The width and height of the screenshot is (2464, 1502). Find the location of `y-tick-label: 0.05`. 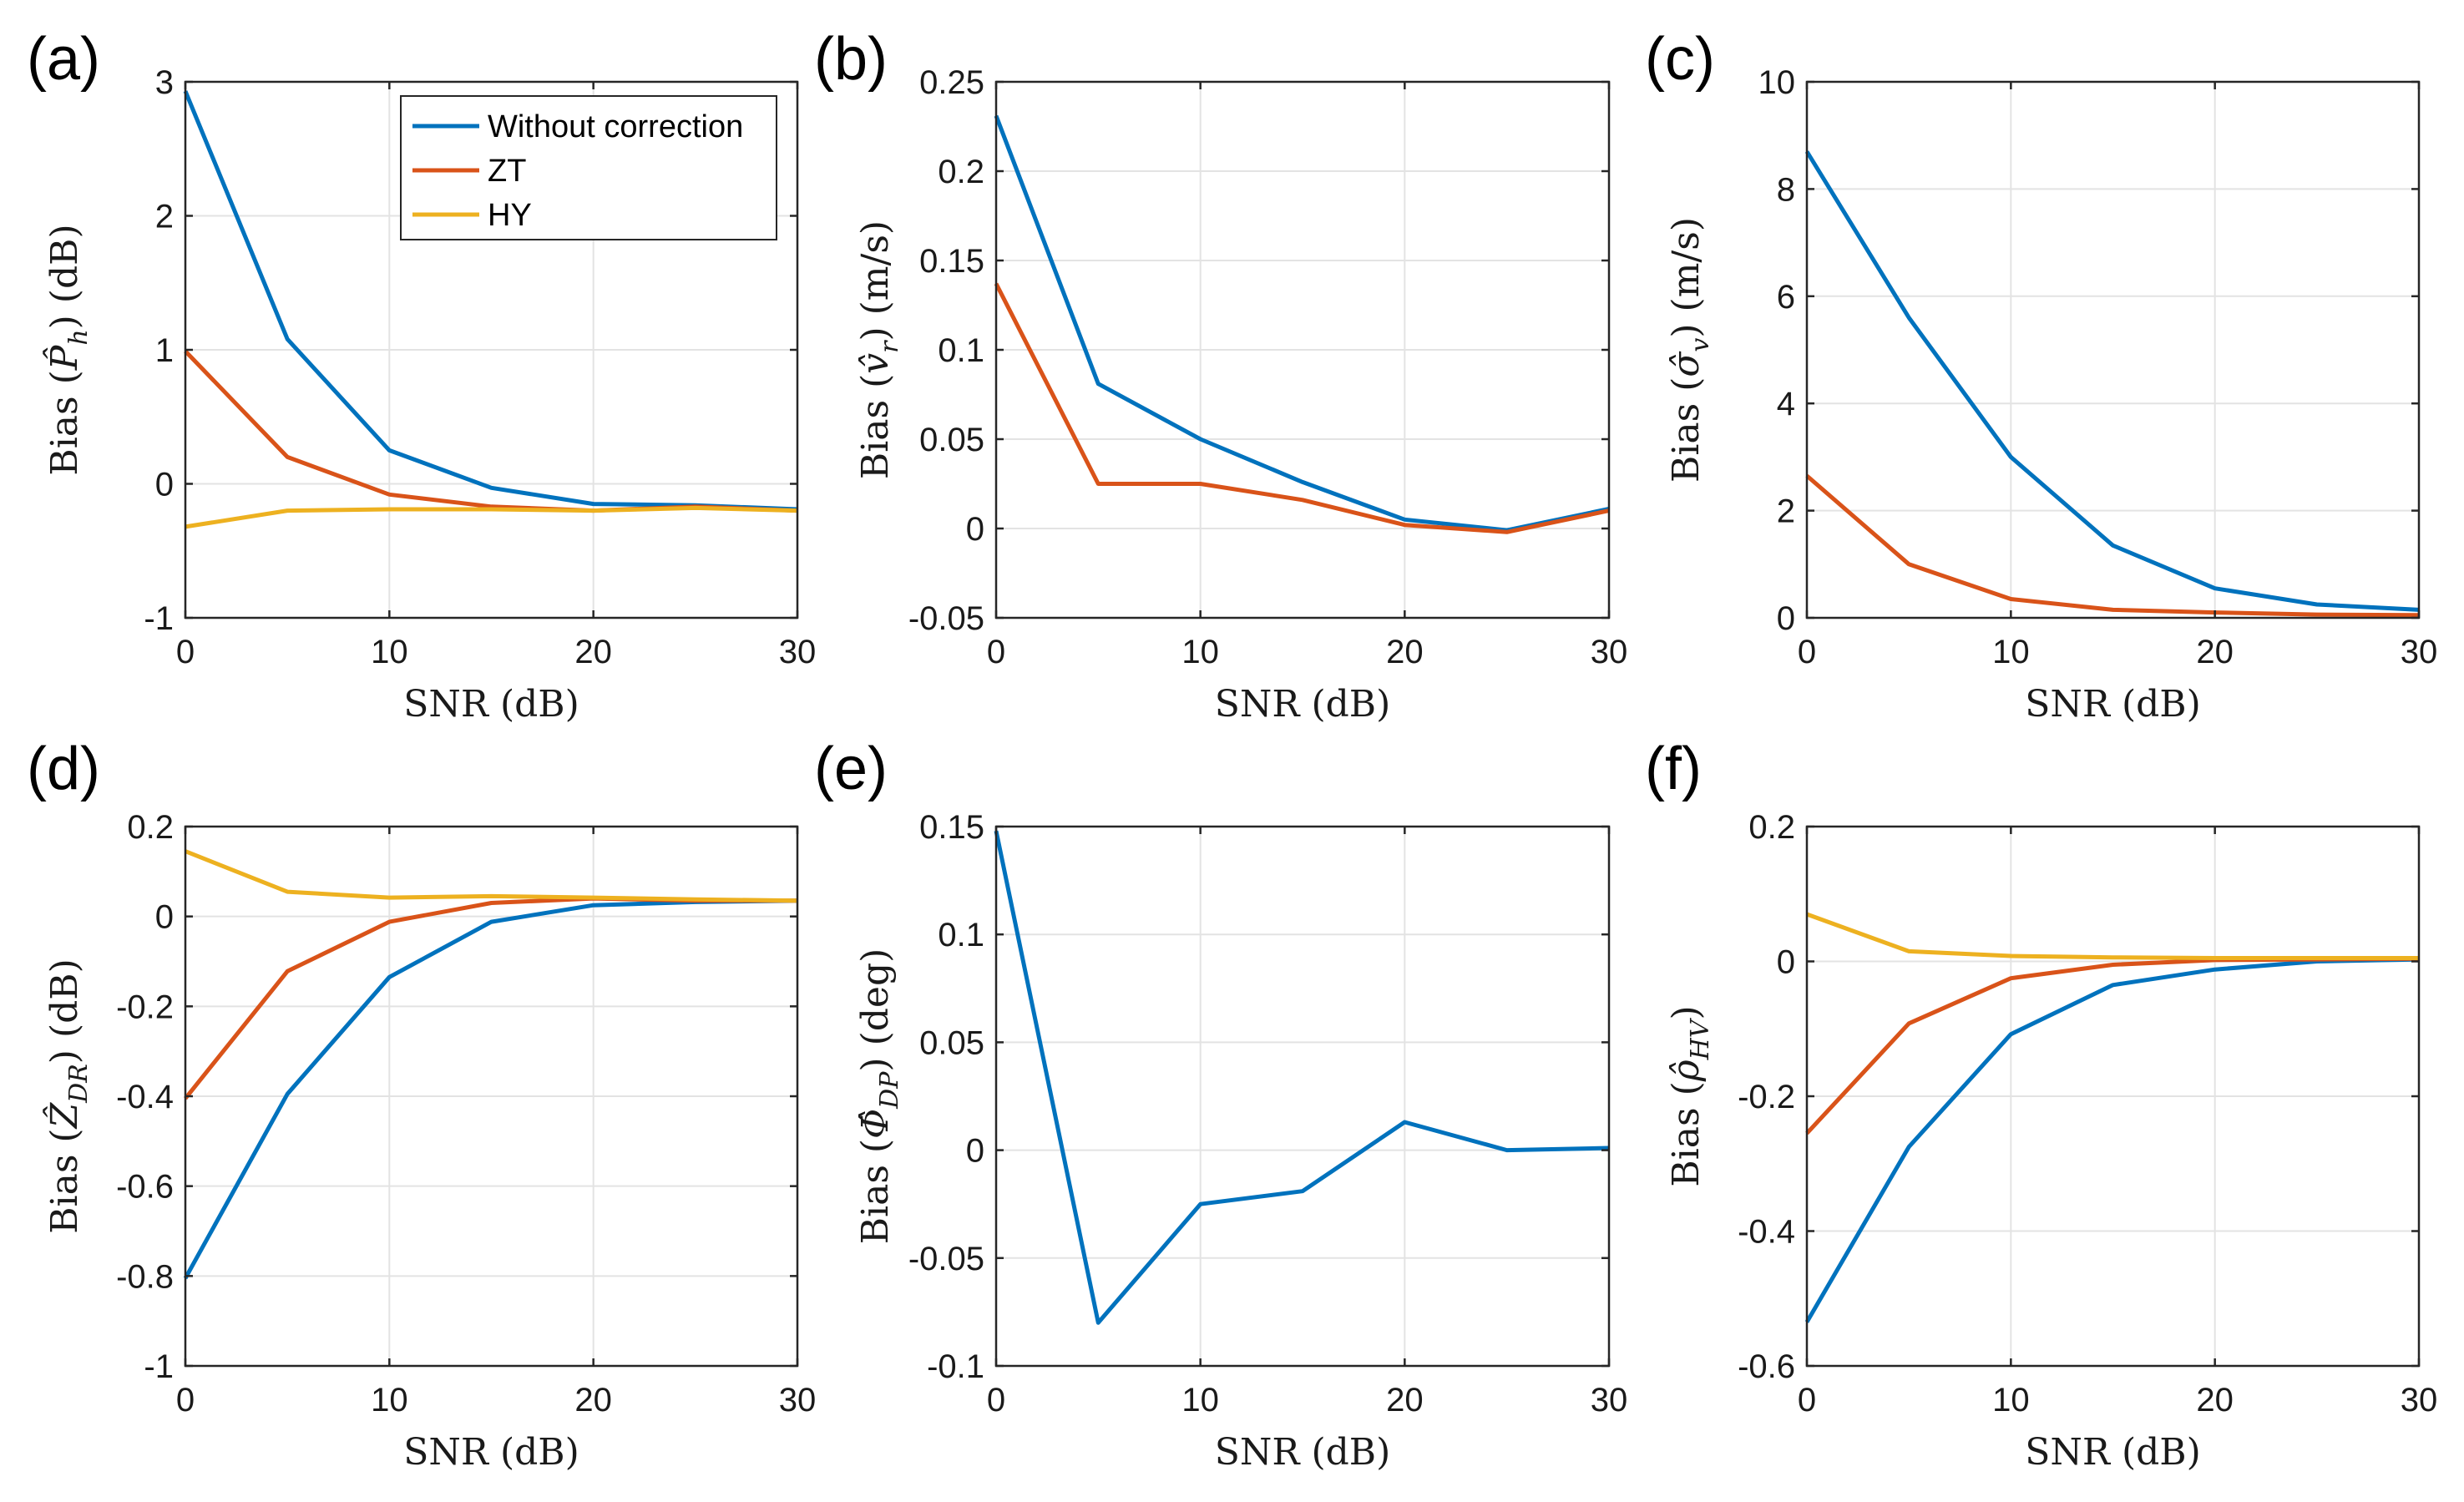

y-tick-label: 0.05 is located at coordinates (952, 1042).